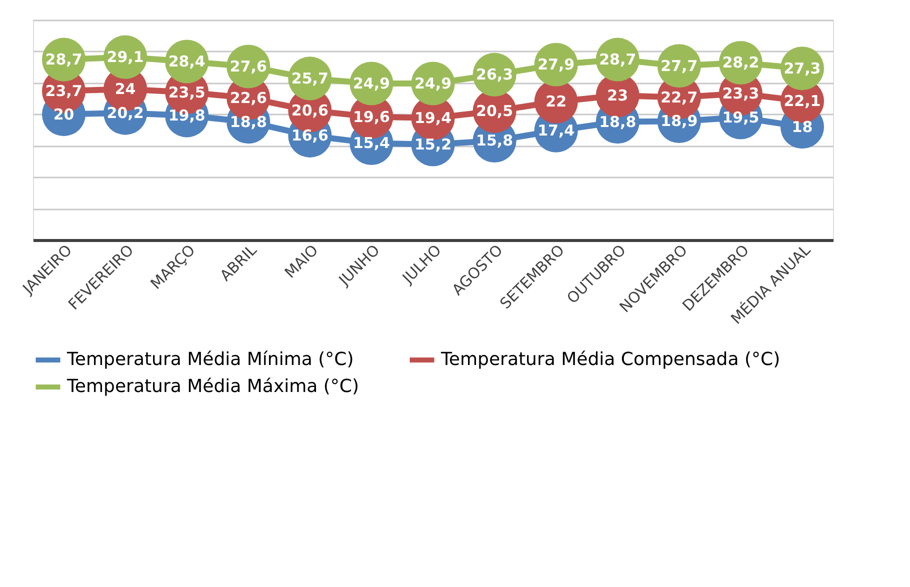  I want to click on data-label: 23, so click(617, 95).